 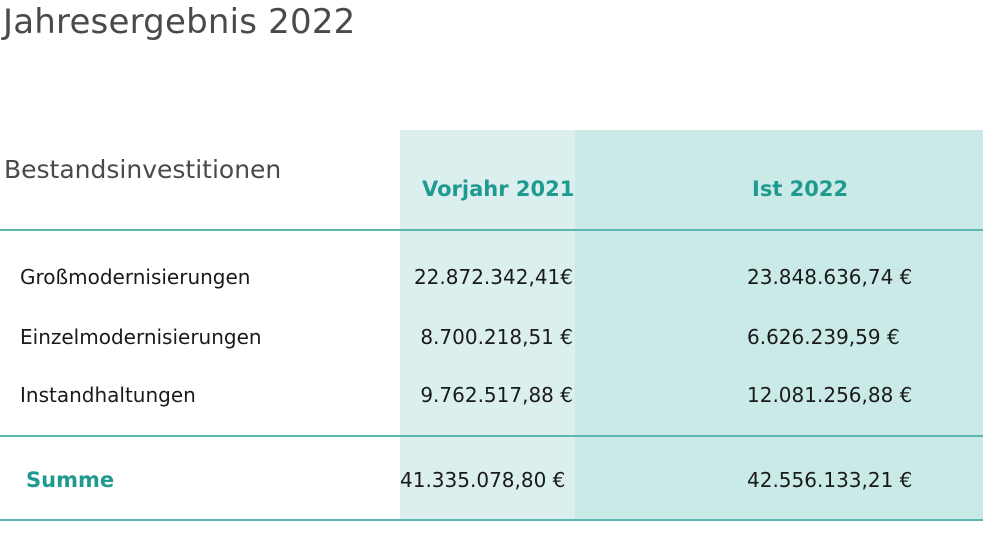 What do you see at coordinates (70, 480) in the screenshot?
I see `total-label: Summe` at bounding box center [70, 480].